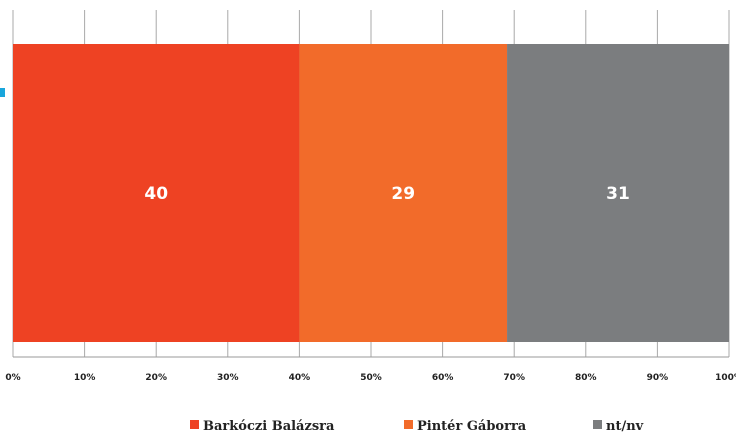 The image size is (736, 440). What do you see at coordinates (12, 378) in the screenshot?
I see `x-tick-label: 0%` at bounding box center [12, 378].